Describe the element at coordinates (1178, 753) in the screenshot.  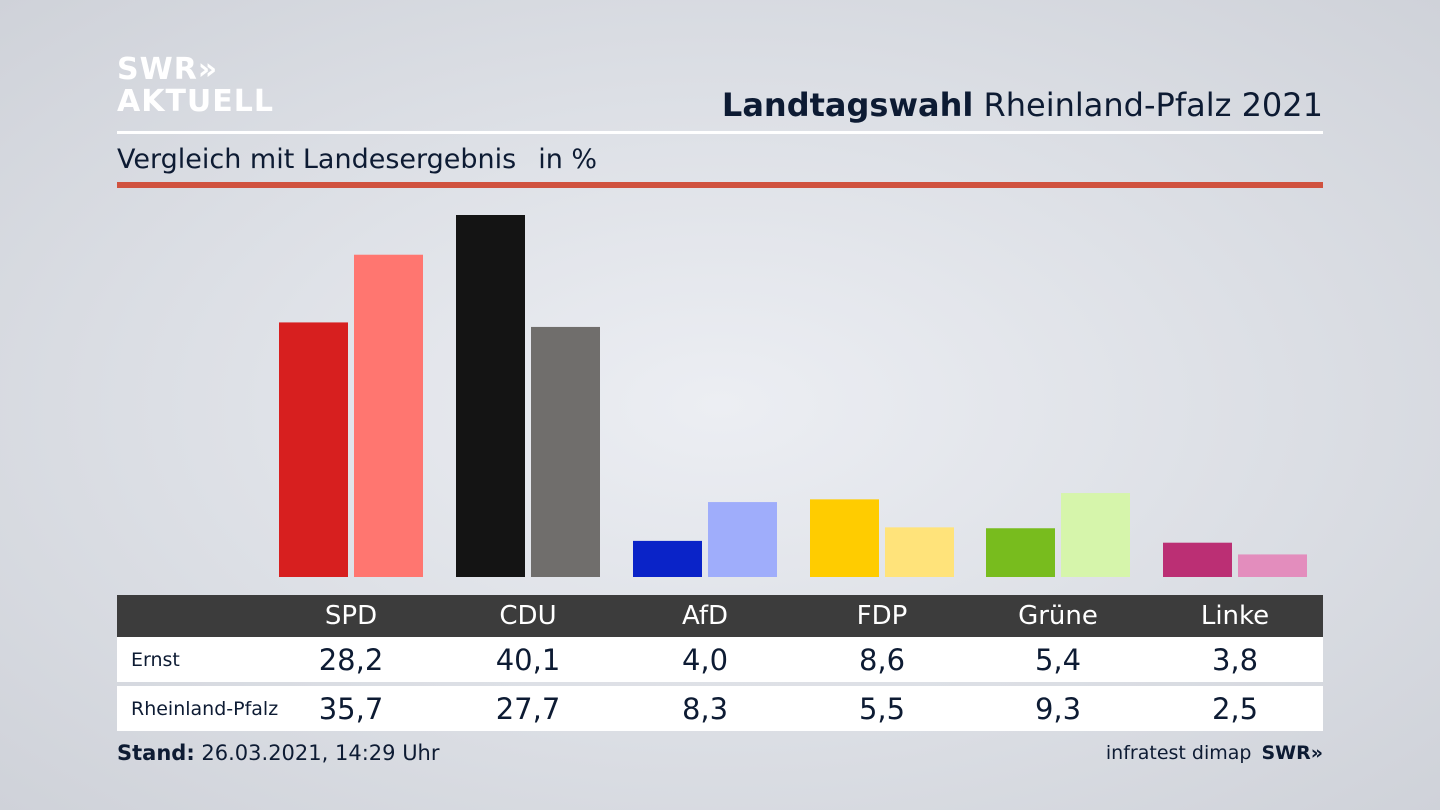
I see `source-text: infratest dimap` at that location.